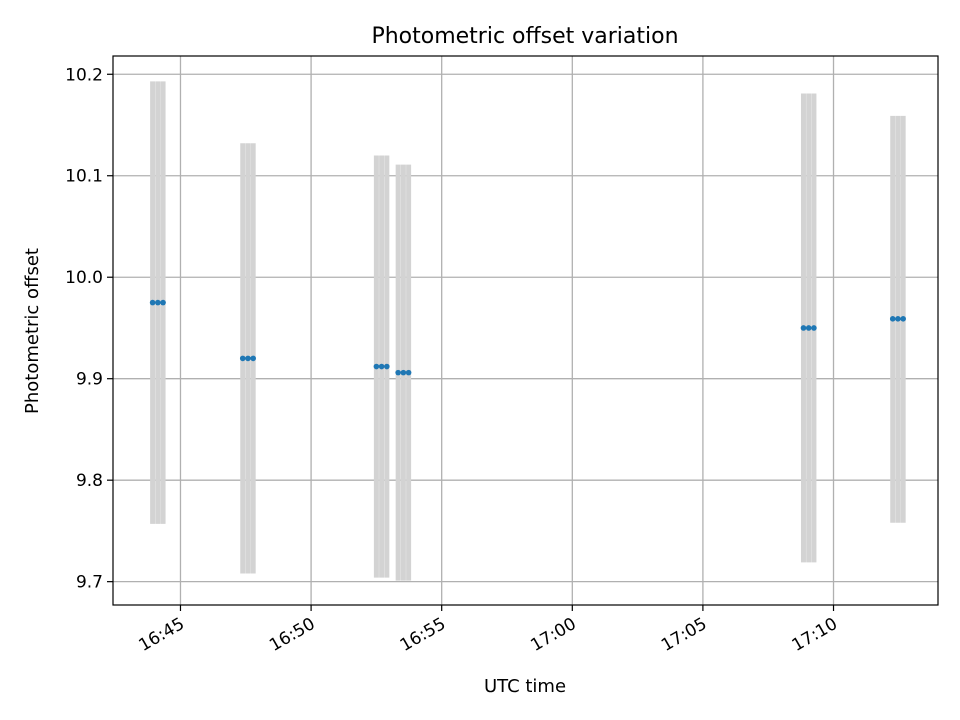 Image resolution: width=960 pixels, height=720 pixels. I want to click on y-tick-label: 10.1, so click(84, 177).